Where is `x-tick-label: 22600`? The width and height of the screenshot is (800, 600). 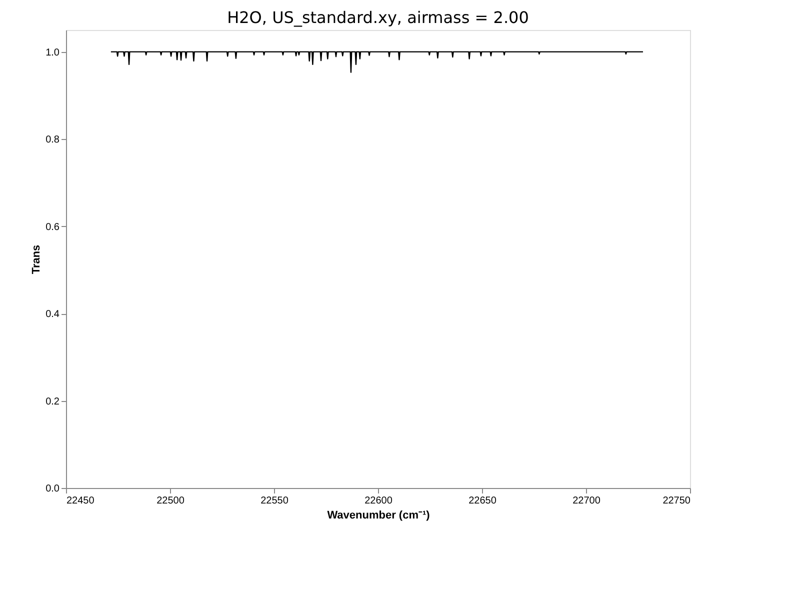 x-tick-label: 22600 is located at coordinates (378, 501).